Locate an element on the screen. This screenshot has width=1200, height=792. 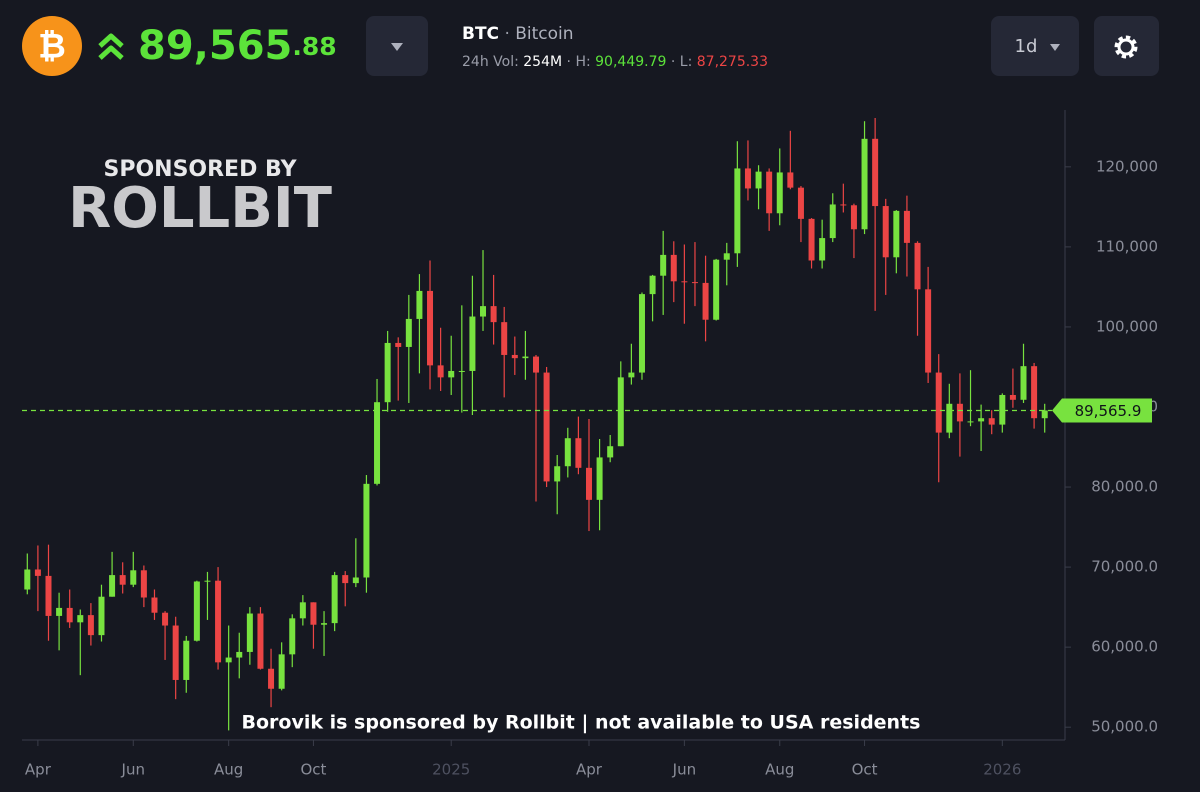
volume-label: 24h Vol: is located at coordinates (490, 62).